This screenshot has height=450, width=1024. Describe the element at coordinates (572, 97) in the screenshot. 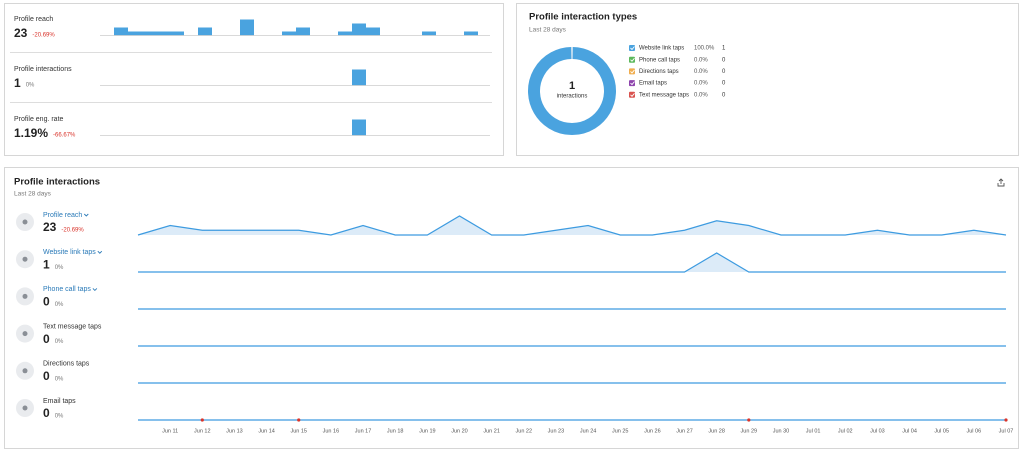

I see `donut-total-label: interactions` at that location.